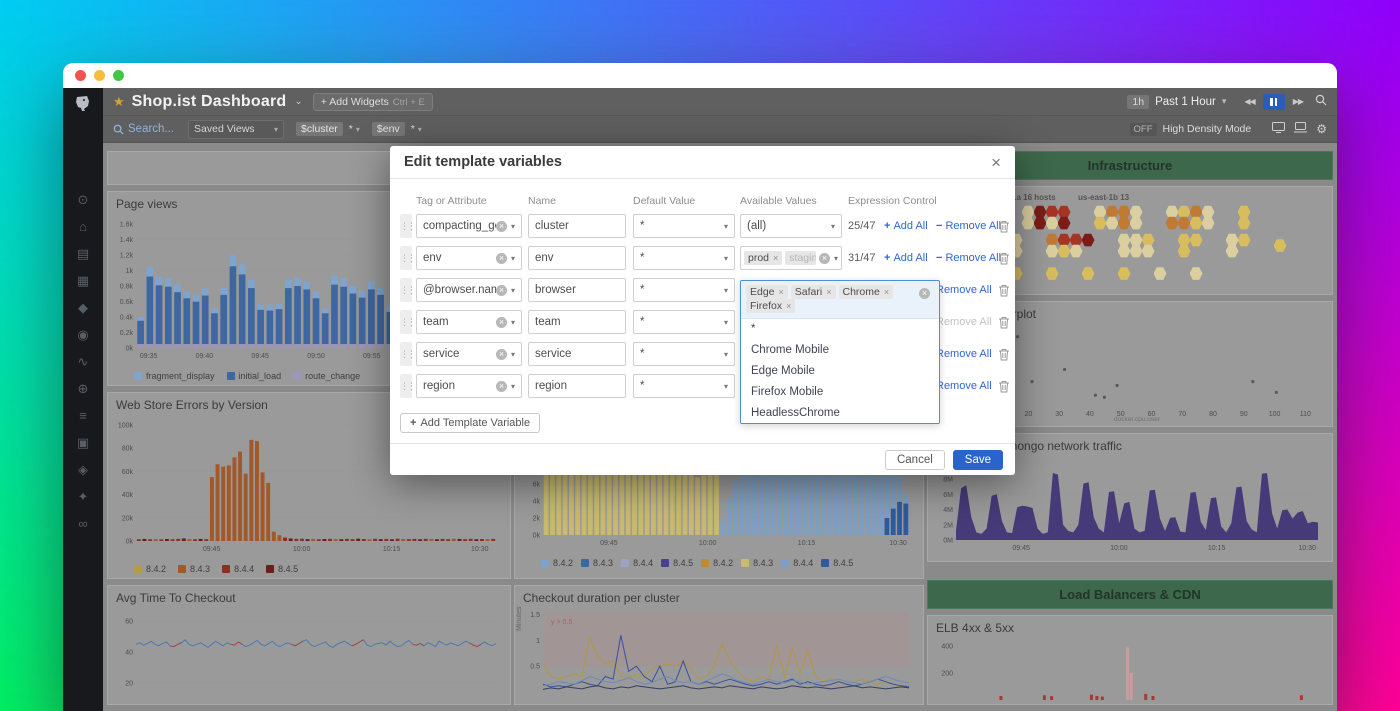 The image size is (1400, 711). Describe the element at coordinates (968, 258) in the screenshot. I see `remove-all-link: − Remove All` at that location.